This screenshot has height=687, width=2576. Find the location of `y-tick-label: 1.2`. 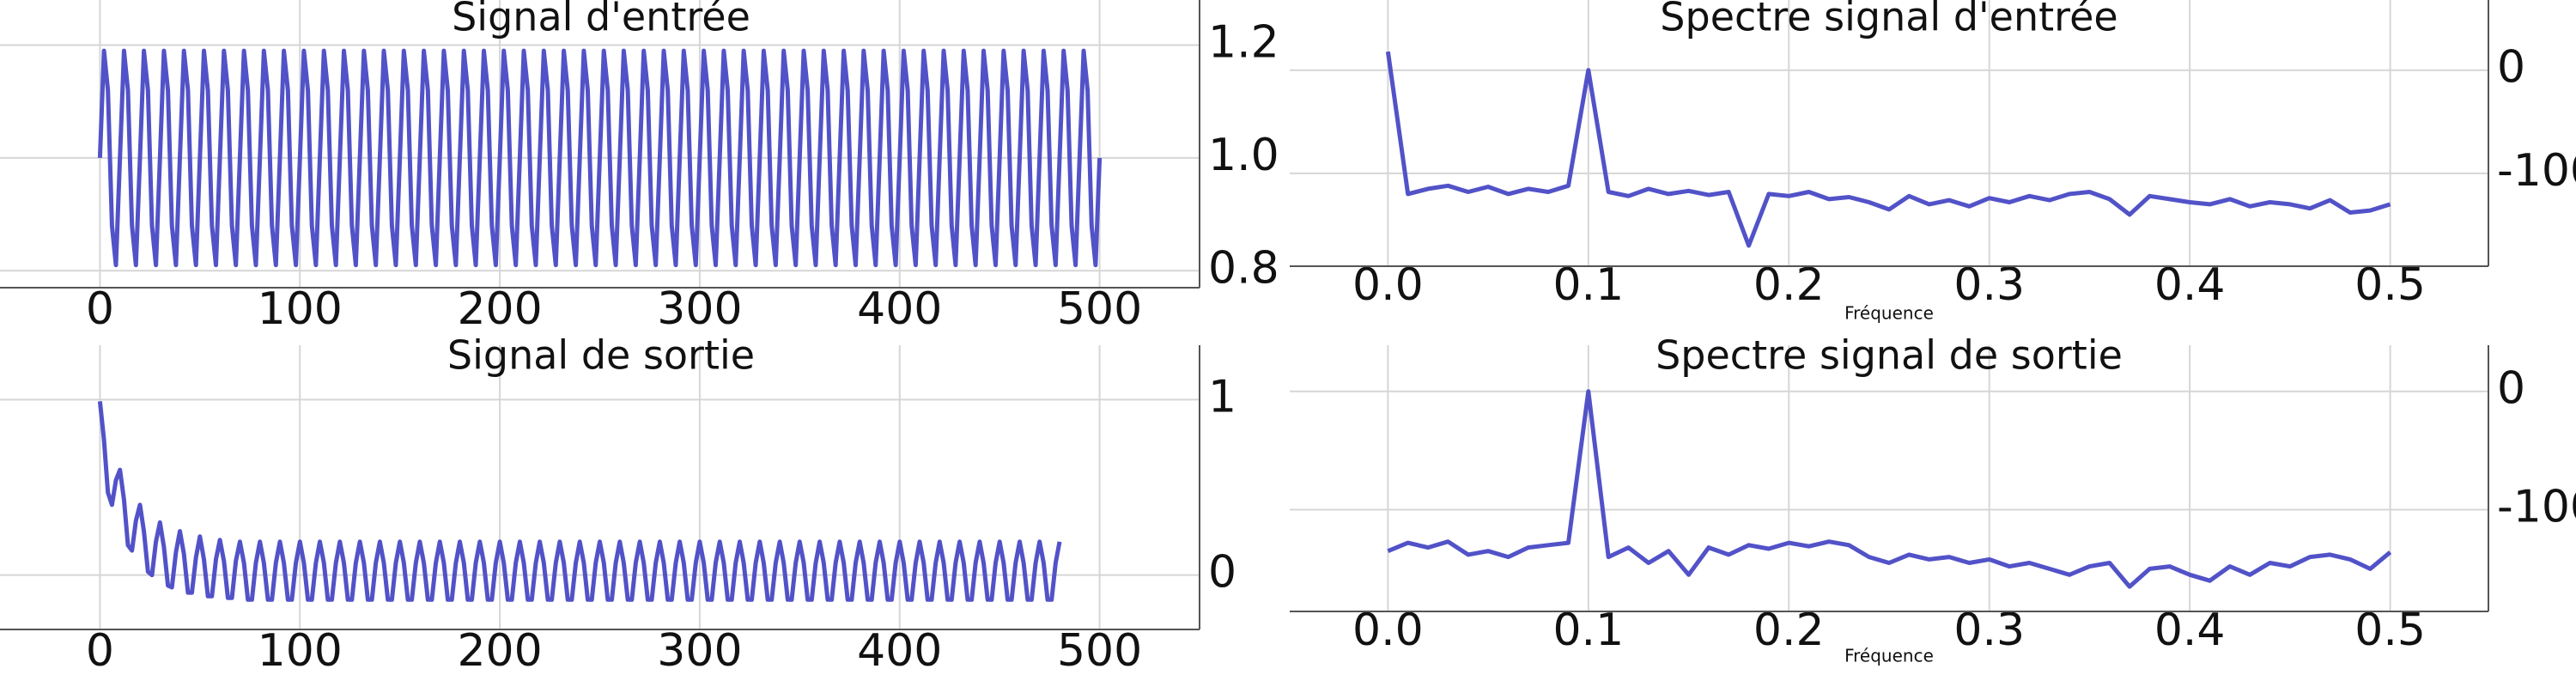

y-tick-label: 1.2 is located at coordinates (1243, 43).